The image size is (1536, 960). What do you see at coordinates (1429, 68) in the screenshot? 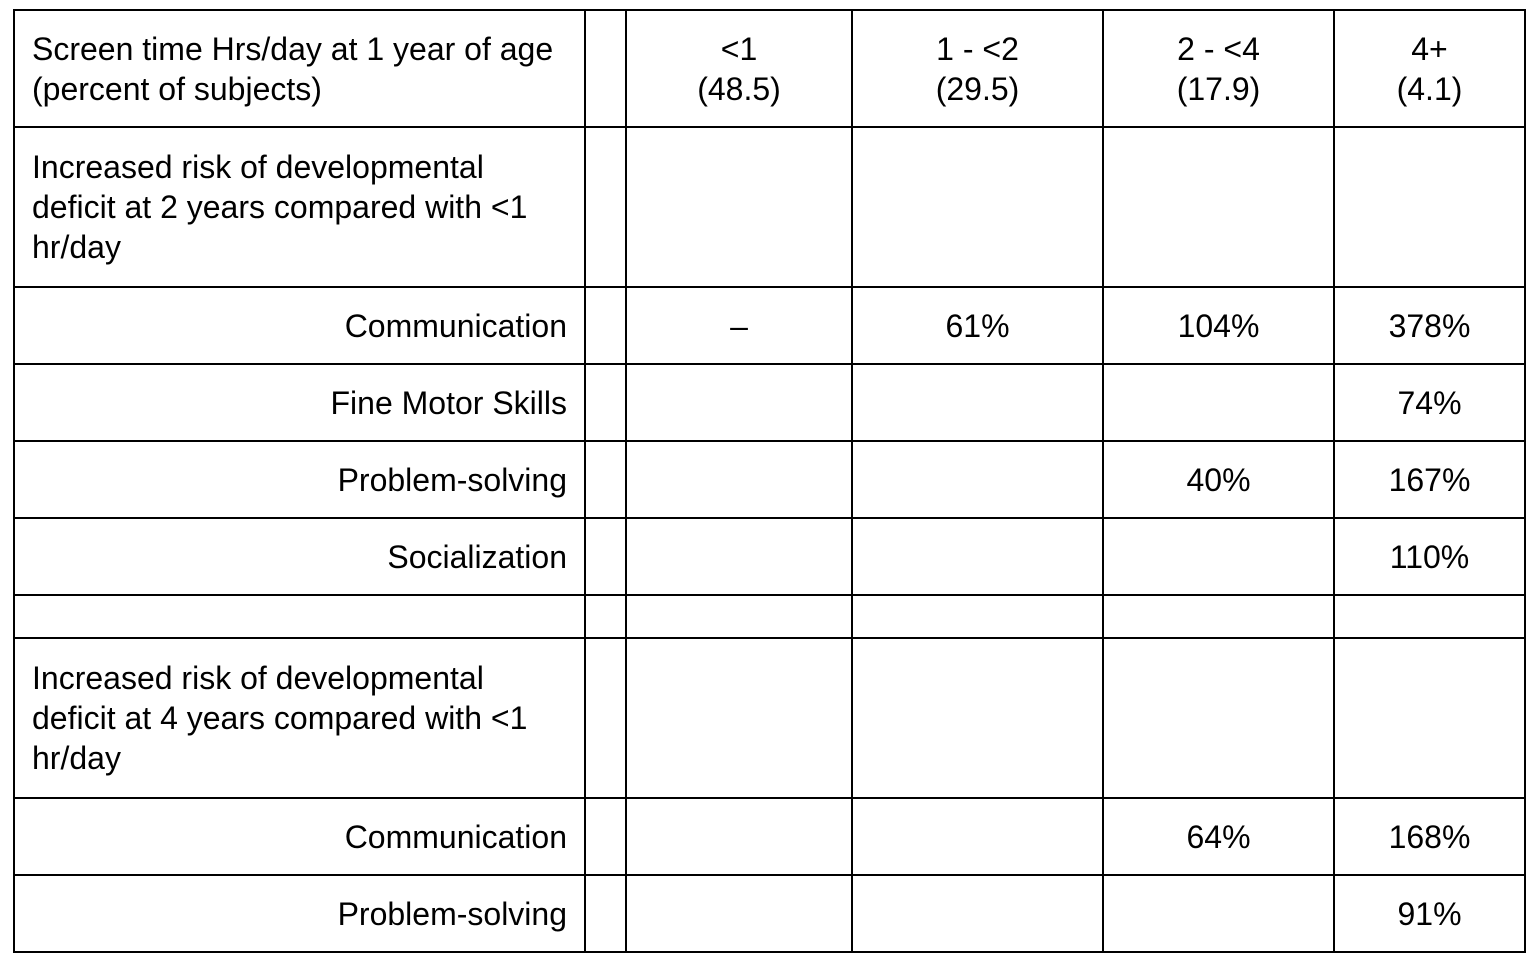
I see `header-cell-4-plus: 4+ (4.1)` at bounding box center [1429, 68].